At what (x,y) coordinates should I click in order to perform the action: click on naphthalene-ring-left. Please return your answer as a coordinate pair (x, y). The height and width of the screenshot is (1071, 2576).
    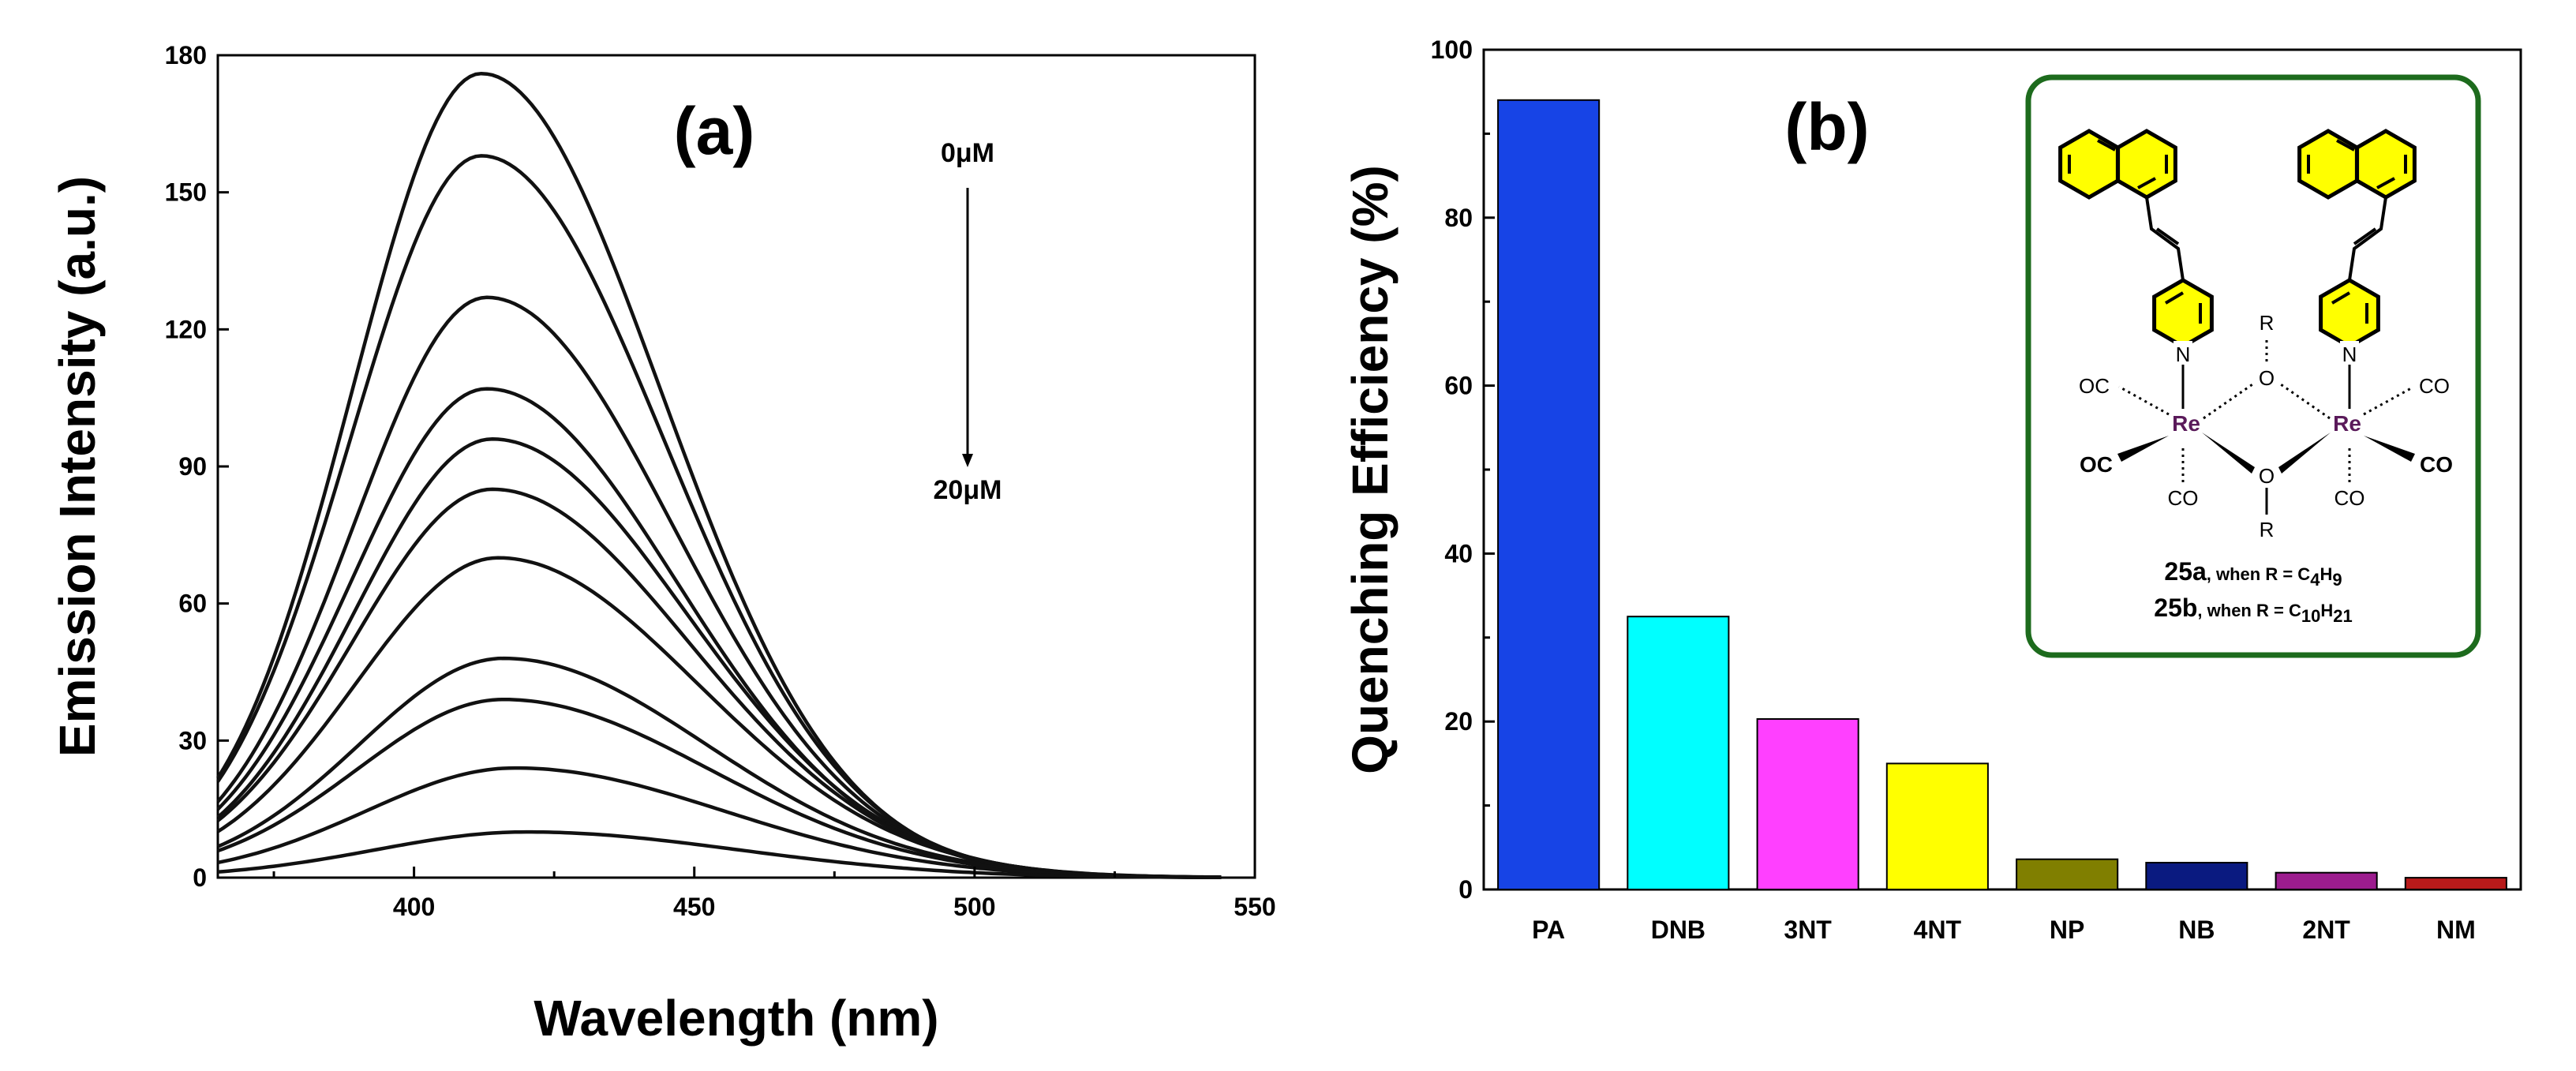
    Looking at the image, I should click on (2118, 164).